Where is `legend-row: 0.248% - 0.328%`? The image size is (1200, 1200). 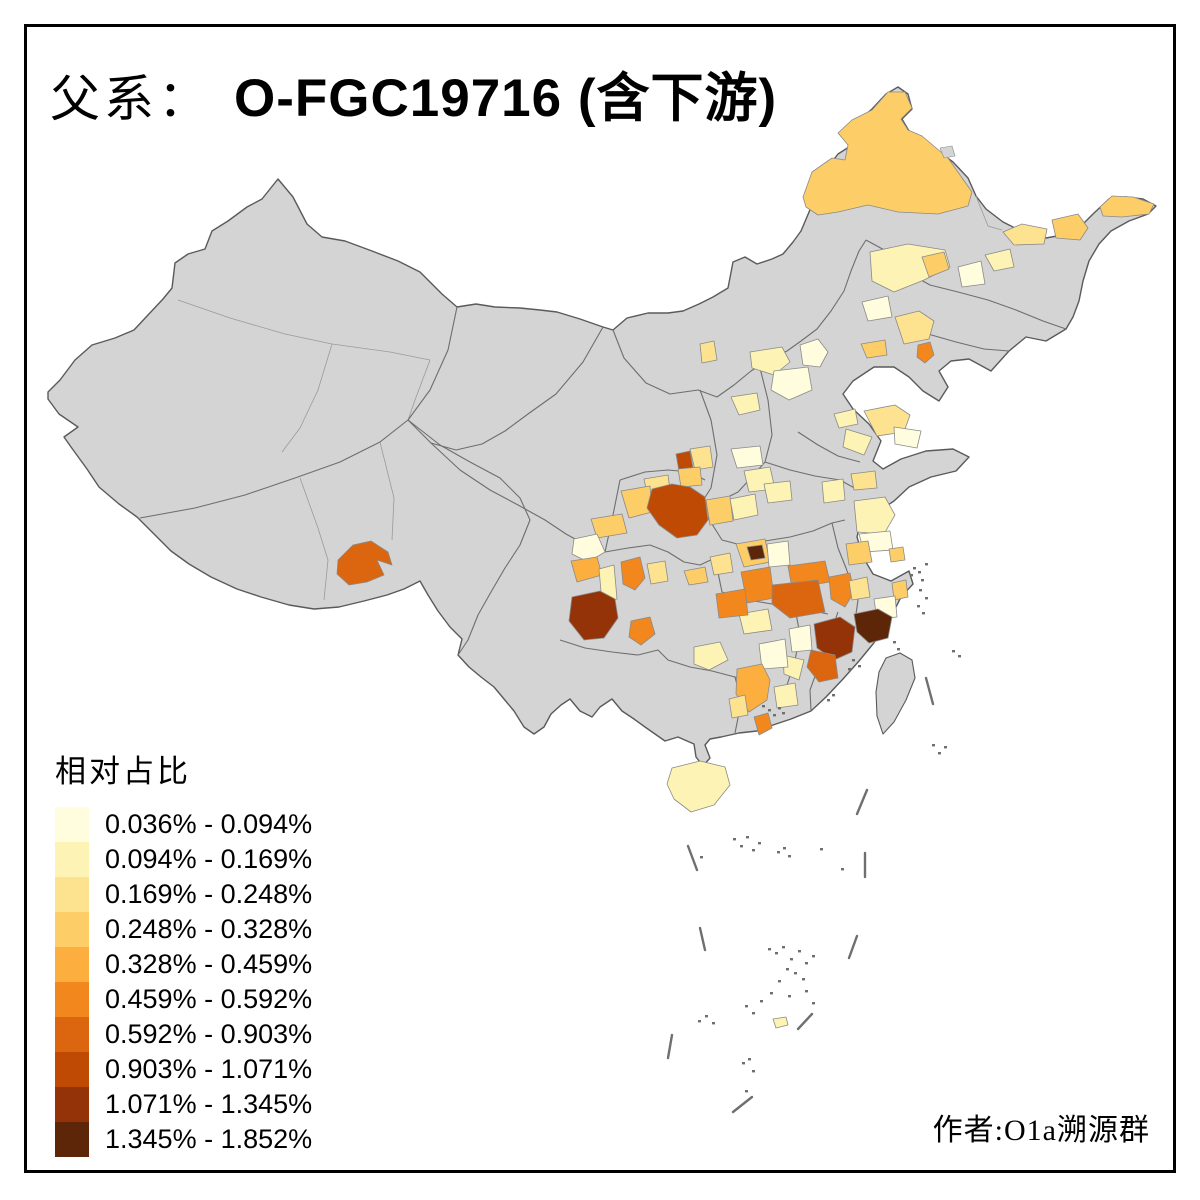
legend-row: 0.248% - 0.328% is located at coordinates (183, 929).